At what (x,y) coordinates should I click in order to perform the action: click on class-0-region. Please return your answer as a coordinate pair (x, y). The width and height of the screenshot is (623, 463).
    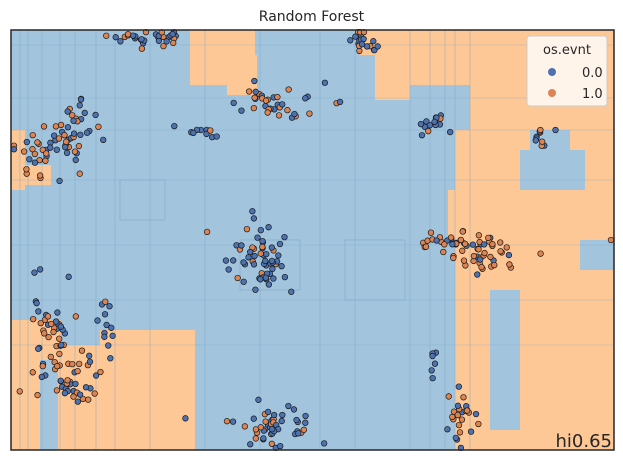
    Looking at the image, I should click on (597, 255).